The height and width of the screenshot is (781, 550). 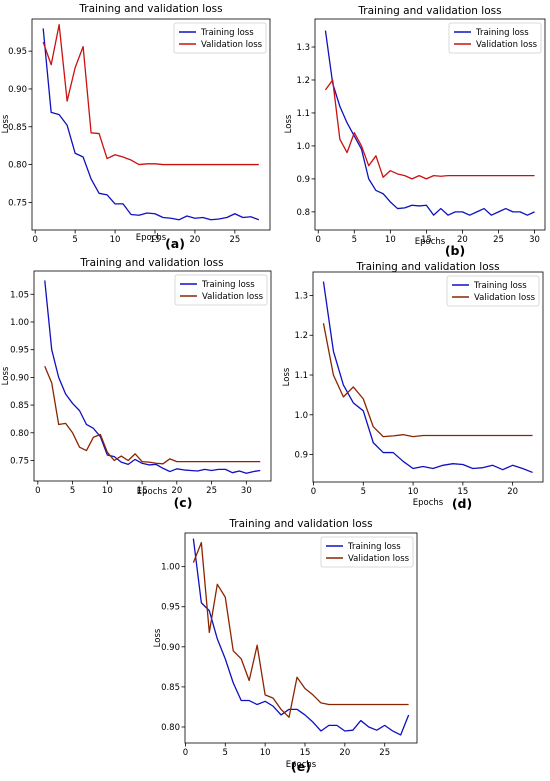 What do you see at coordinates (462, 503) in the screenshot?
I see `panel-label: (d)` at bounding box center [462, 503].